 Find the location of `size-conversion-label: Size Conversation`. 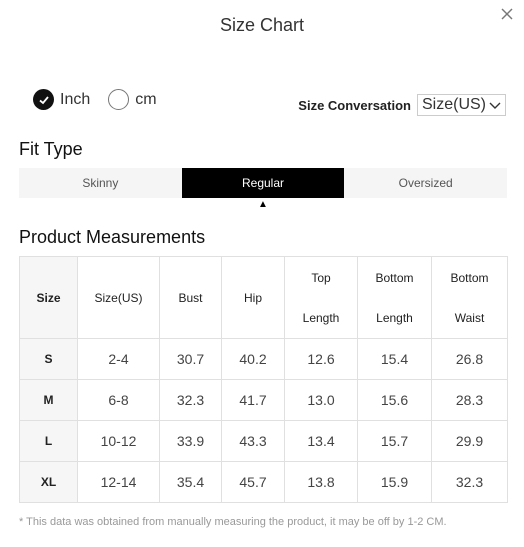

size-conversion-label: Size Conversation is located at coordinates (354, 105).